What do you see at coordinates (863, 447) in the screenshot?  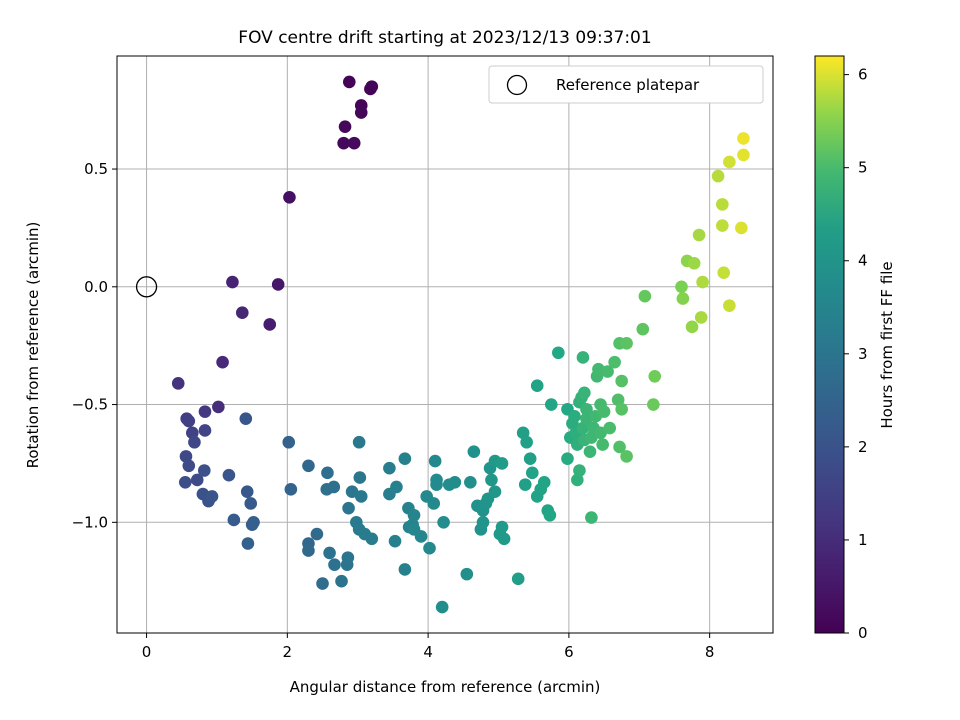 I see `colorbar-tick-label: 2` at bounding box center [863, 447].